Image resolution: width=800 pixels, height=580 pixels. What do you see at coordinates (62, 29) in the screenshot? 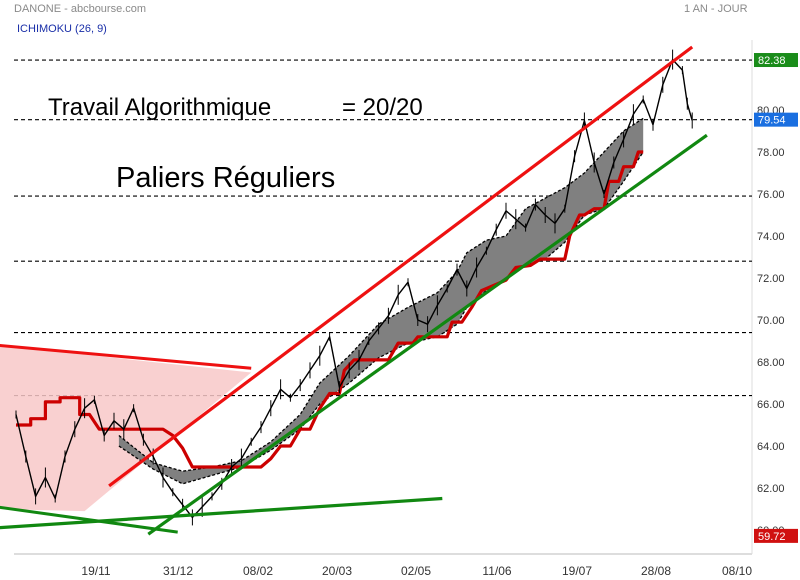
I see `indicator-label: ICHIMOKU (26, 9)` at bounding box center [62, 29].